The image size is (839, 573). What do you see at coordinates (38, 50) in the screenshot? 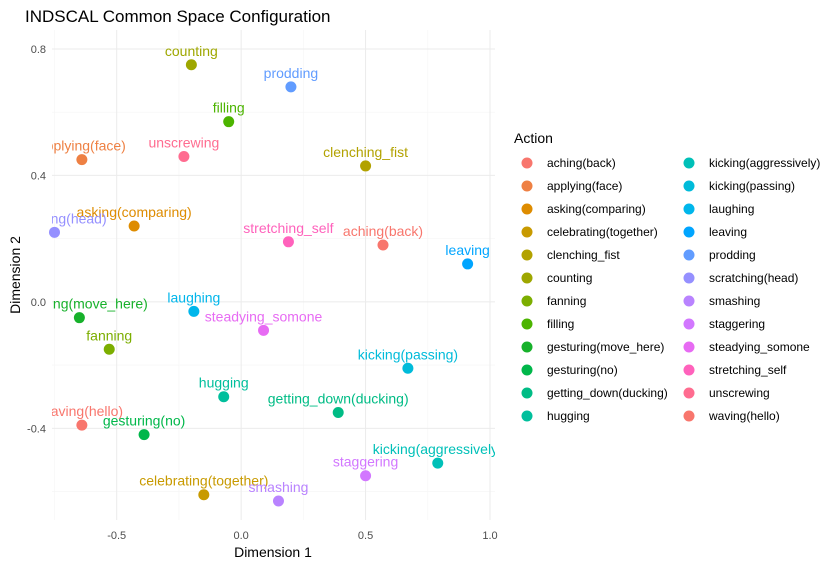
I see `y-tick-label: 0.8` at bounding box center [38, 50].